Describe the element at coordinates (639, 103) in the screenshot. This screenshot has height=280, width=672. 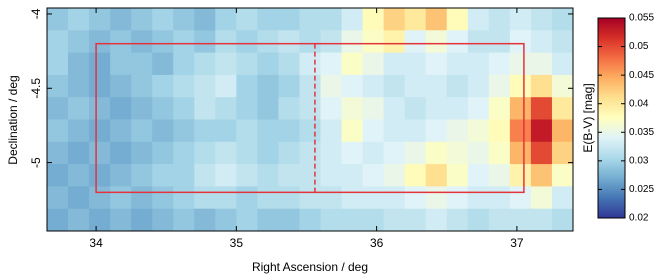
I see `colorbar-tick-label: 0.04` at that location.